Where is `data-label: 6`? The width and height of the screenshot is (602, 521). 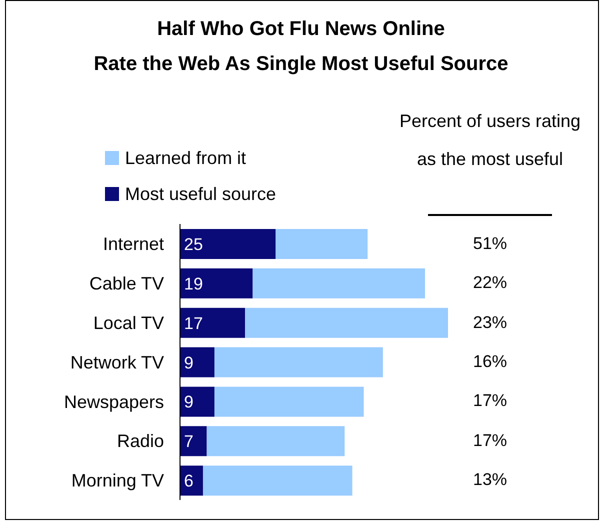
data-label: 6 is located at coordinates (189, 481).